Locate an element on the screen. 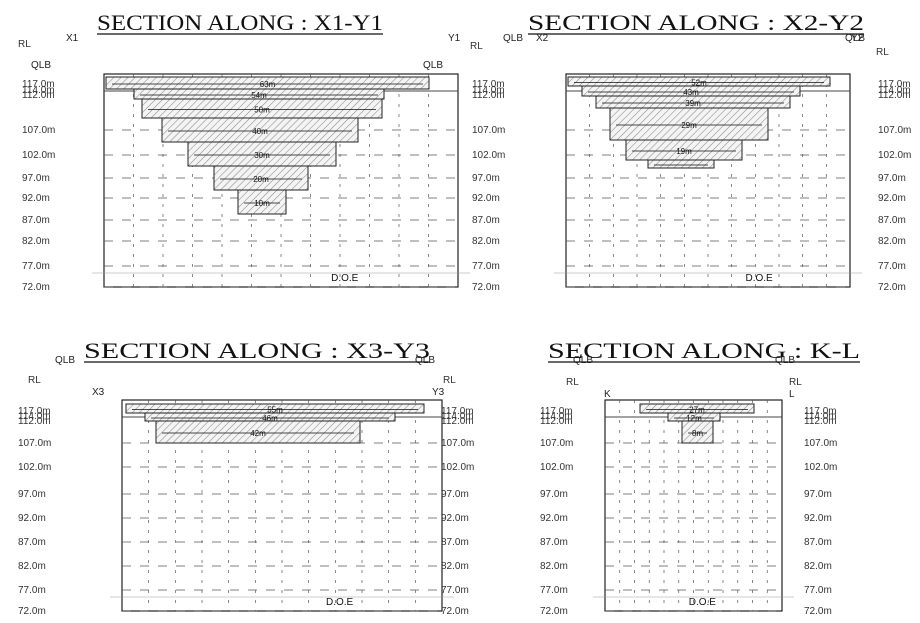  bench-width-label: 19m is located at coordinates (684, 151).